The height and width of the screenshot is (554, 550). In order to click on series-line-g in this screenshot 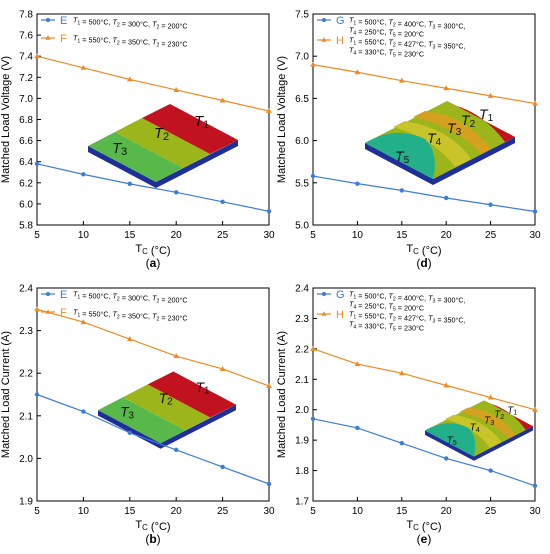, I will do `click(424, 194)`.